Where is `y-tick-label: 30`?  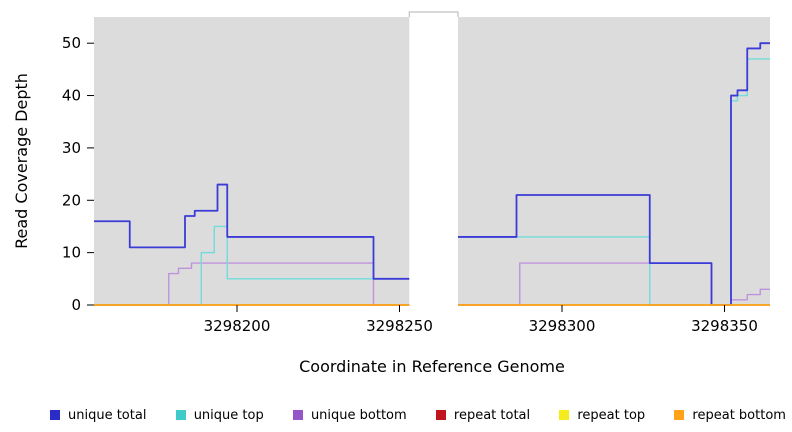
y-tick-label: 30 is located at coordinates (71, 148).